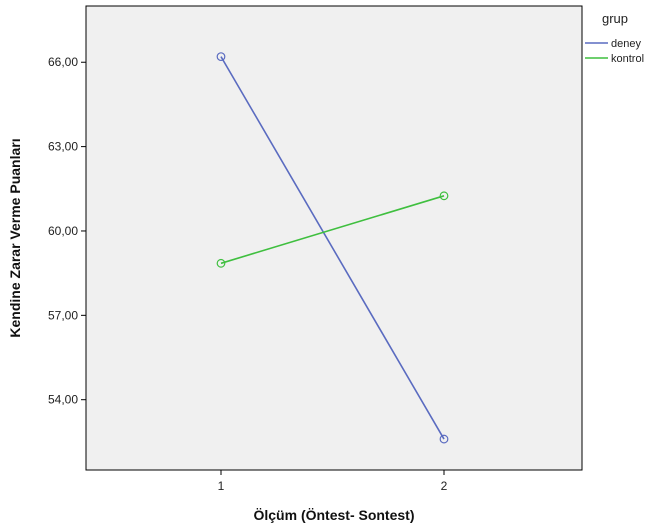 This screenshot has height=528, width=650. What do you see at coordinates (444, 486) in the screenshot?
I see `x-tick-label: 2` at bounding box center [444, 486].